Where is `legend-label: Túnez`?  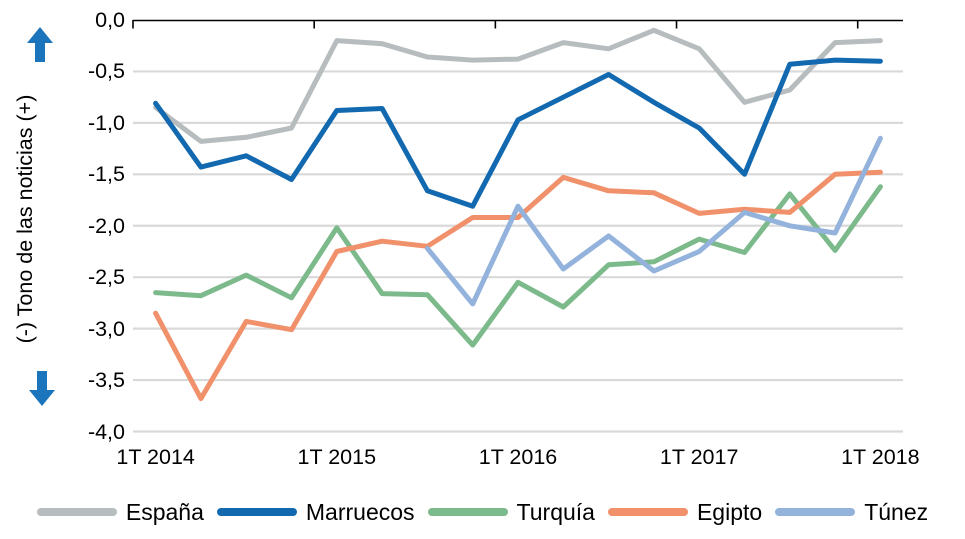 legend-label: Túnez is located at coordinates (896, 512).